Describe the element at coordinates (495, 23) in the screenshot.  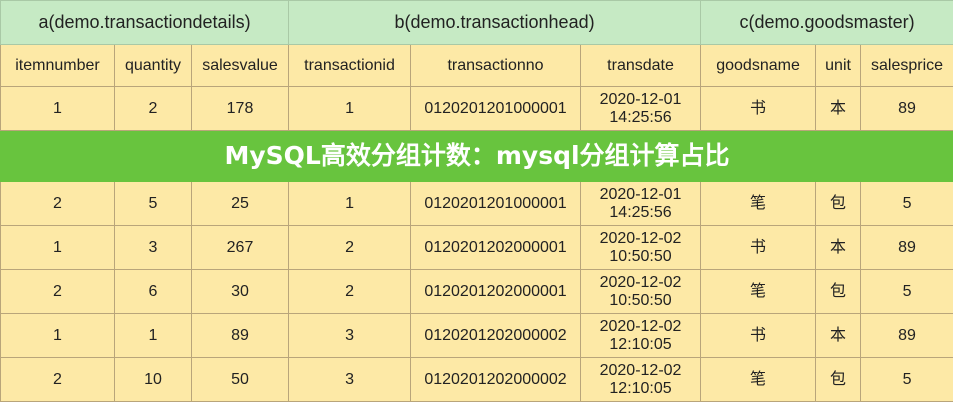
I see `group-header: b(demo.transactionhead)` at that location.